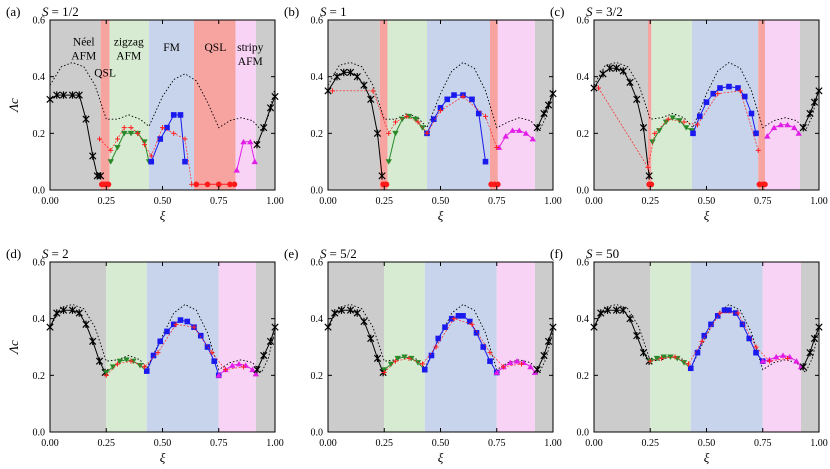  What do you see at coordinates (819, 443) in the screenshot?
I see `x-tick-label: 1.00` at bounding box center [819, 443].